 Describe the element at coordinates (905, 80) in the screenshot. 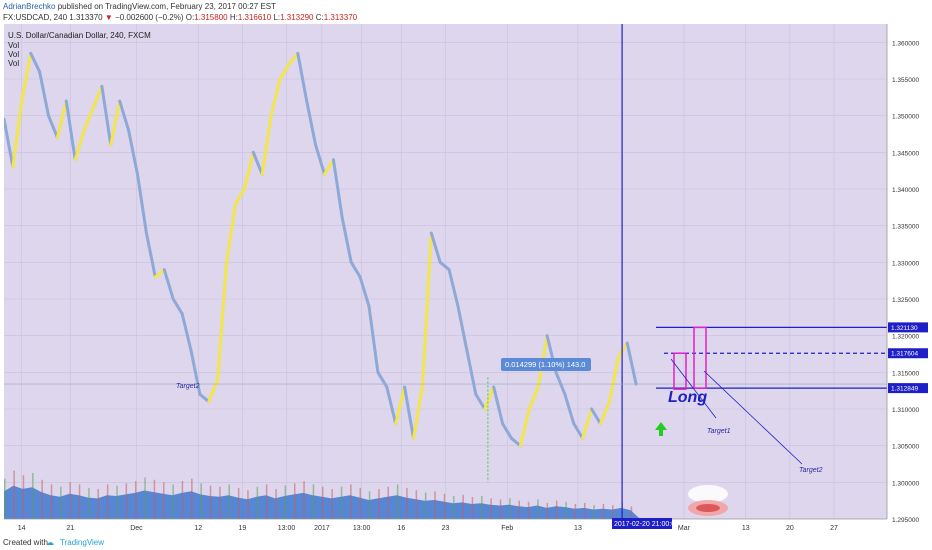

I see `y-tick-label: 1.355000` at that location.